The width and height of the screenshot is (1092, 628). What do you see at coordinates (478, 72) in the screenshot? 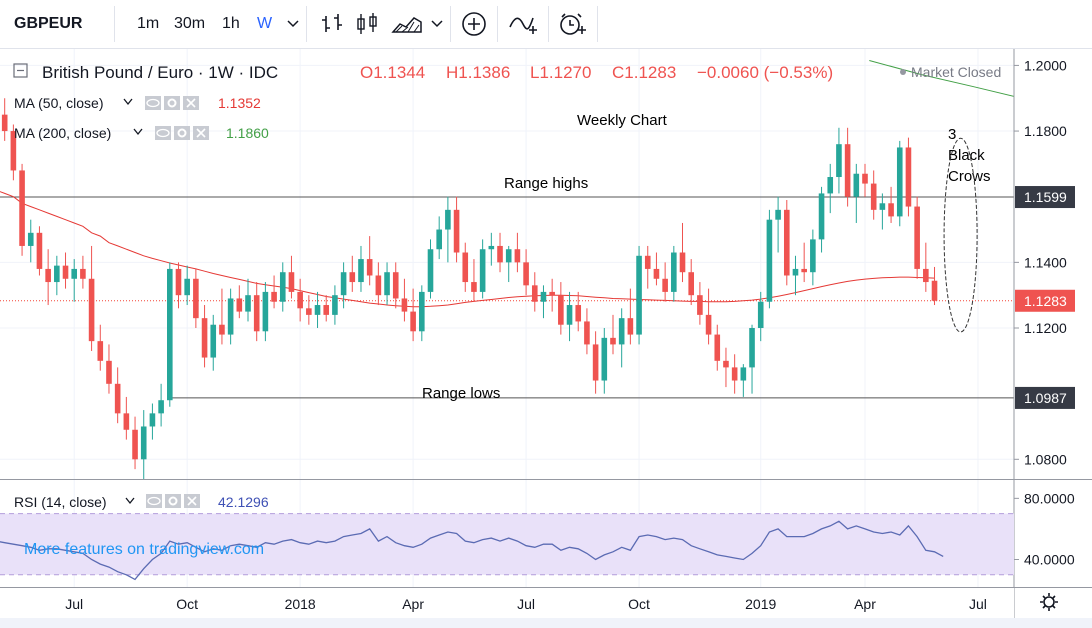
I see `legend-high: H1.1386` at bounding box center [478, 72].